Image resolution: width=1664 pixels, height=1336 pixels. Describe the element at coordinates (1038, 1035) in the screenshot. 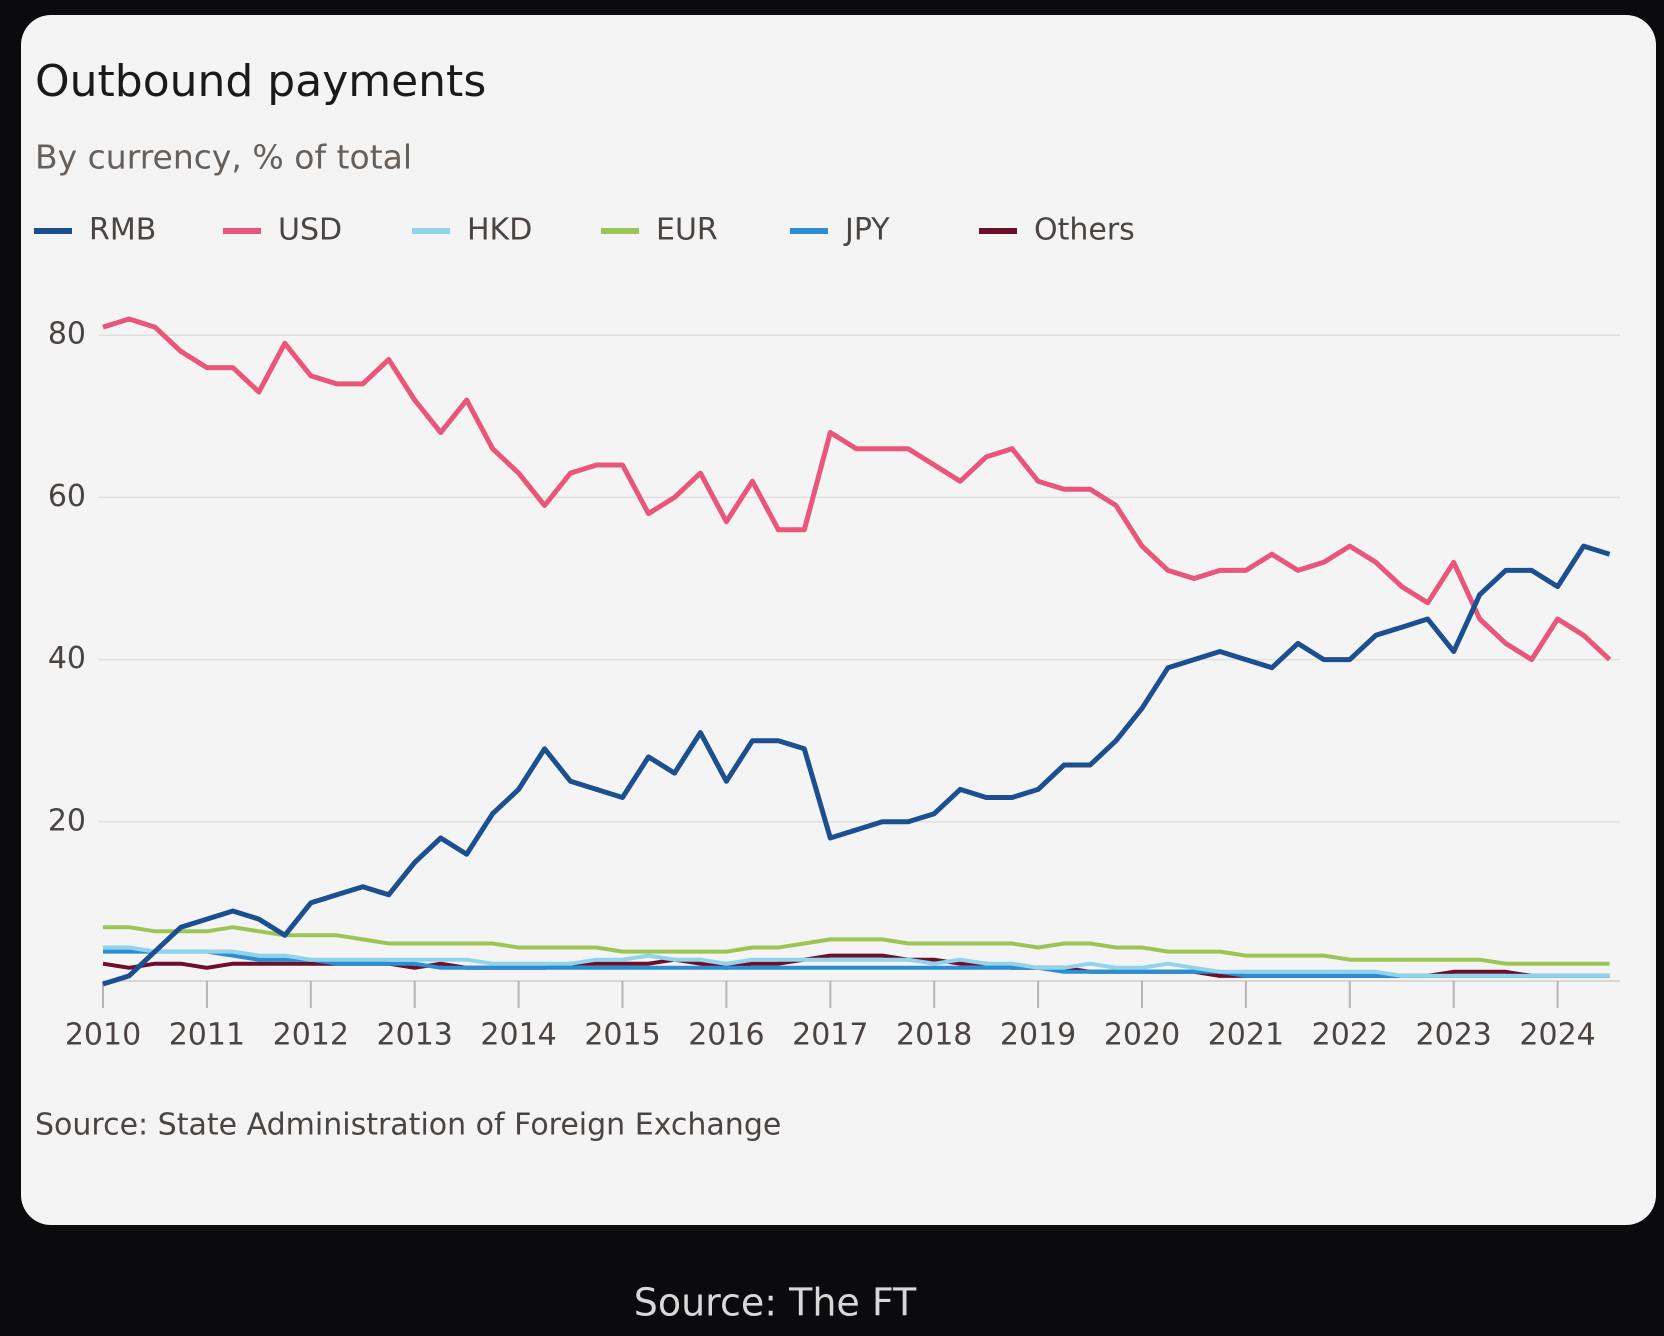

I see `x-tick-label: 2019` at that location.